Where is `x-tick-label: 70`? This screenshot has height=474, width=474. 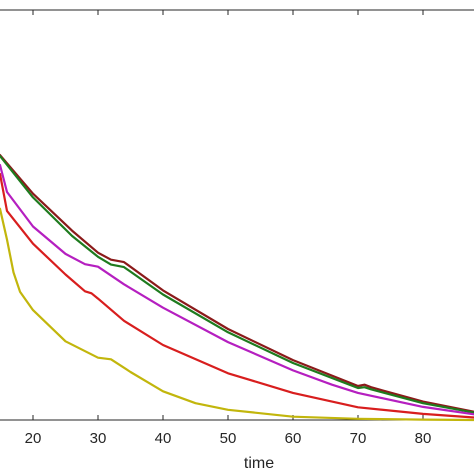 x-tick-label: 70 is located at coordinates (358, 438).